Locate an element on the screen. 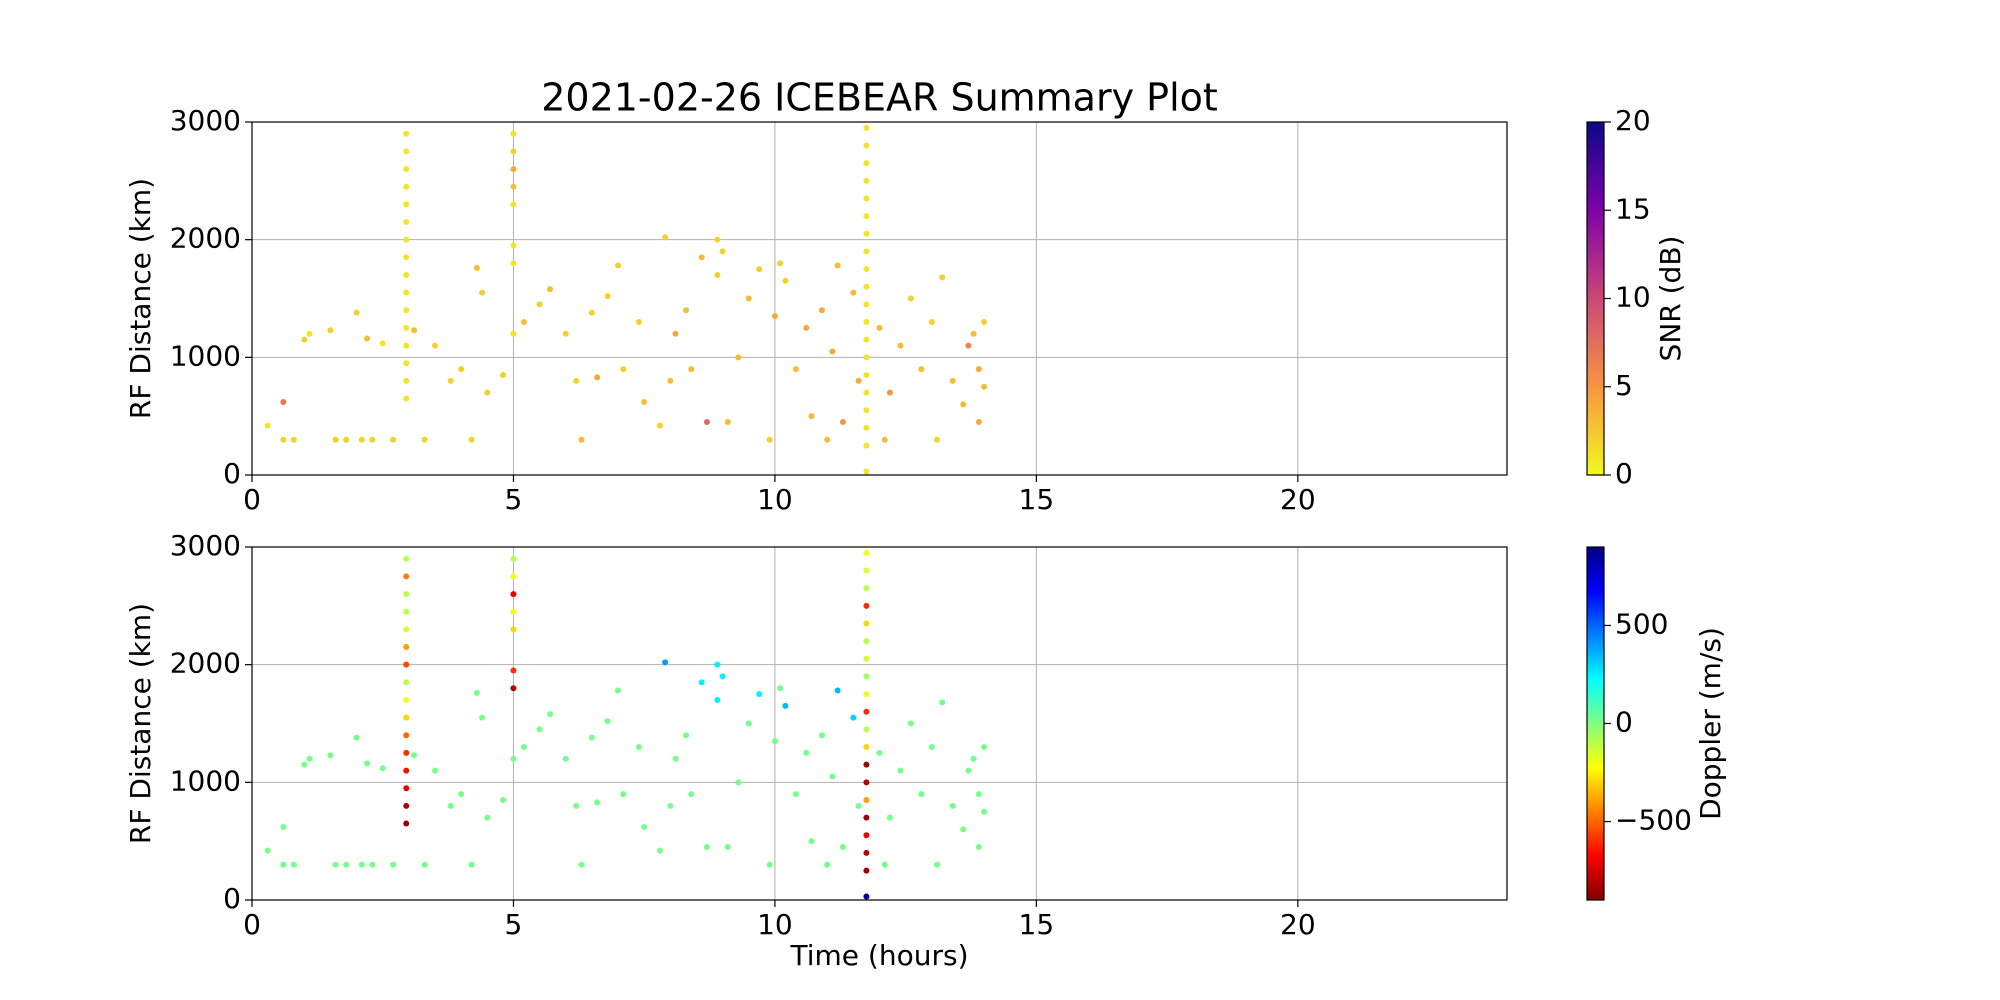 The height and width of the screenshot is (1000, 2000). y-tick-label: 2000 is located at coordinates (205, 663).